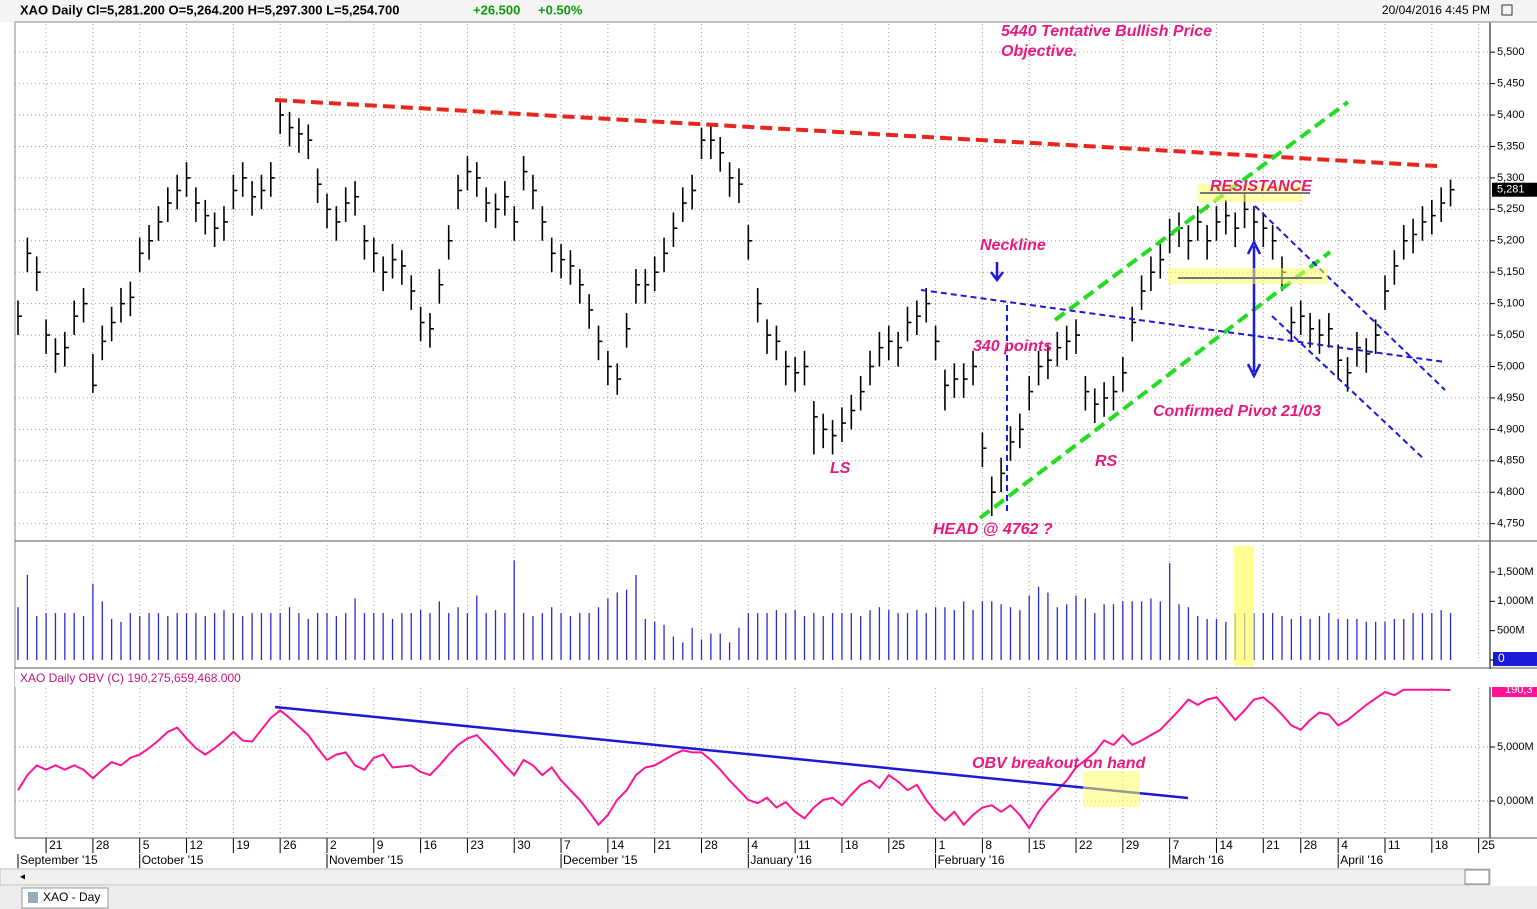 This screenshot has width=1537, height=909. I want to click on obv-header-bar, so click(776, 678).